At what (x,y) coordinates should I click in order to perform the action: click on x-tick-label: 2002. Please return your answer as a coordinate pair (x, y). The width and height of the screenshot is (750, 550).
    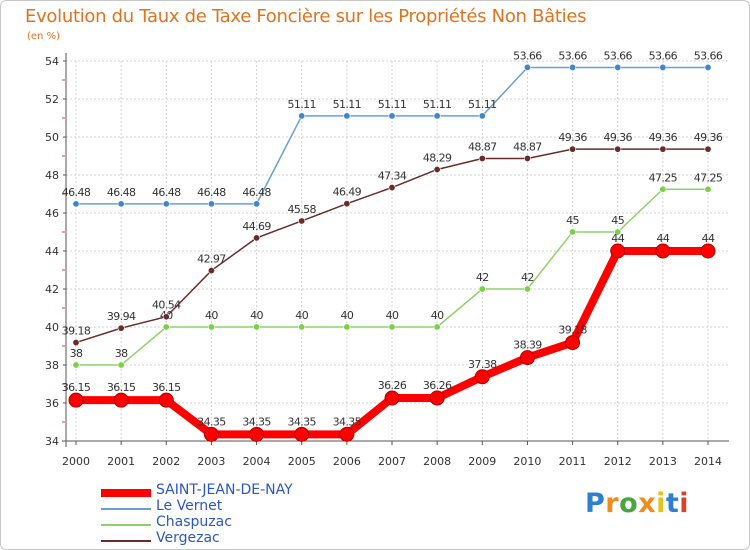
    Looking at the image, I should click on (166, 461).